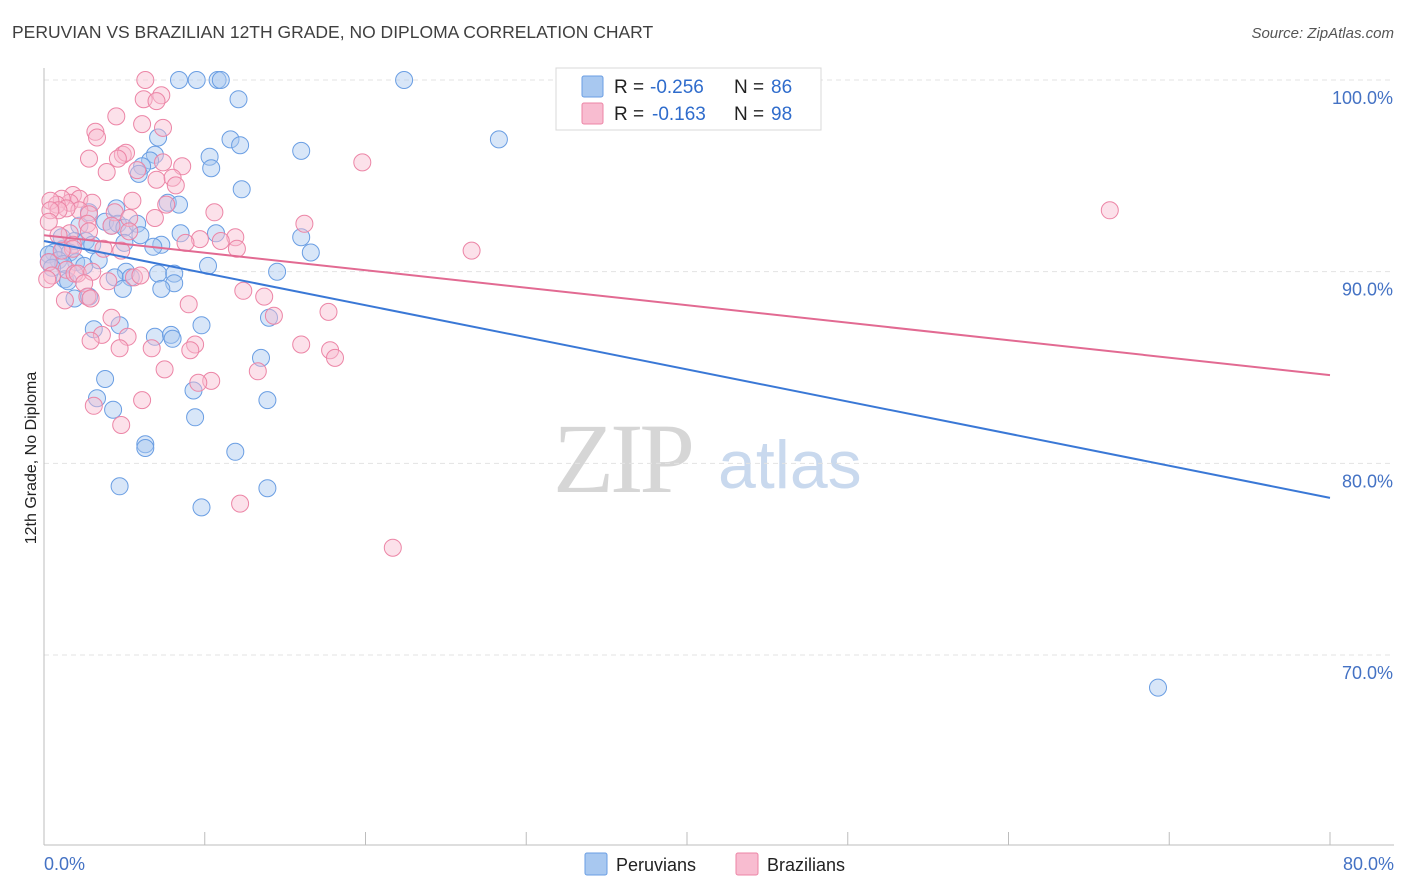  Describe the element at coordinates (781, 114) in the screenshot. I see `legend-n-value-brazilians: 98` at that location.